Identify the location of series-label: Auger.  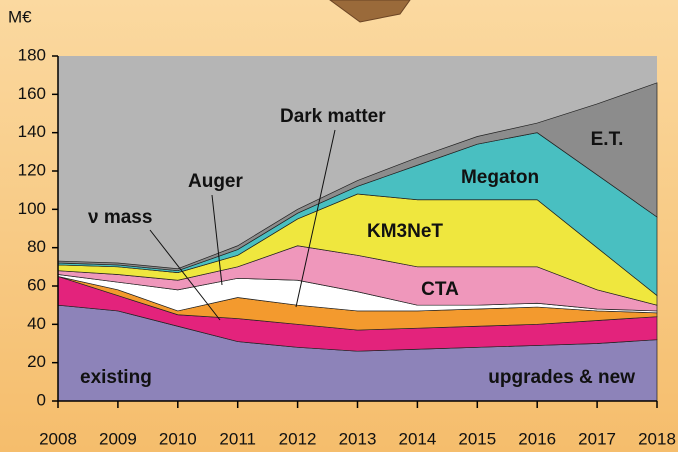
(216, 181).